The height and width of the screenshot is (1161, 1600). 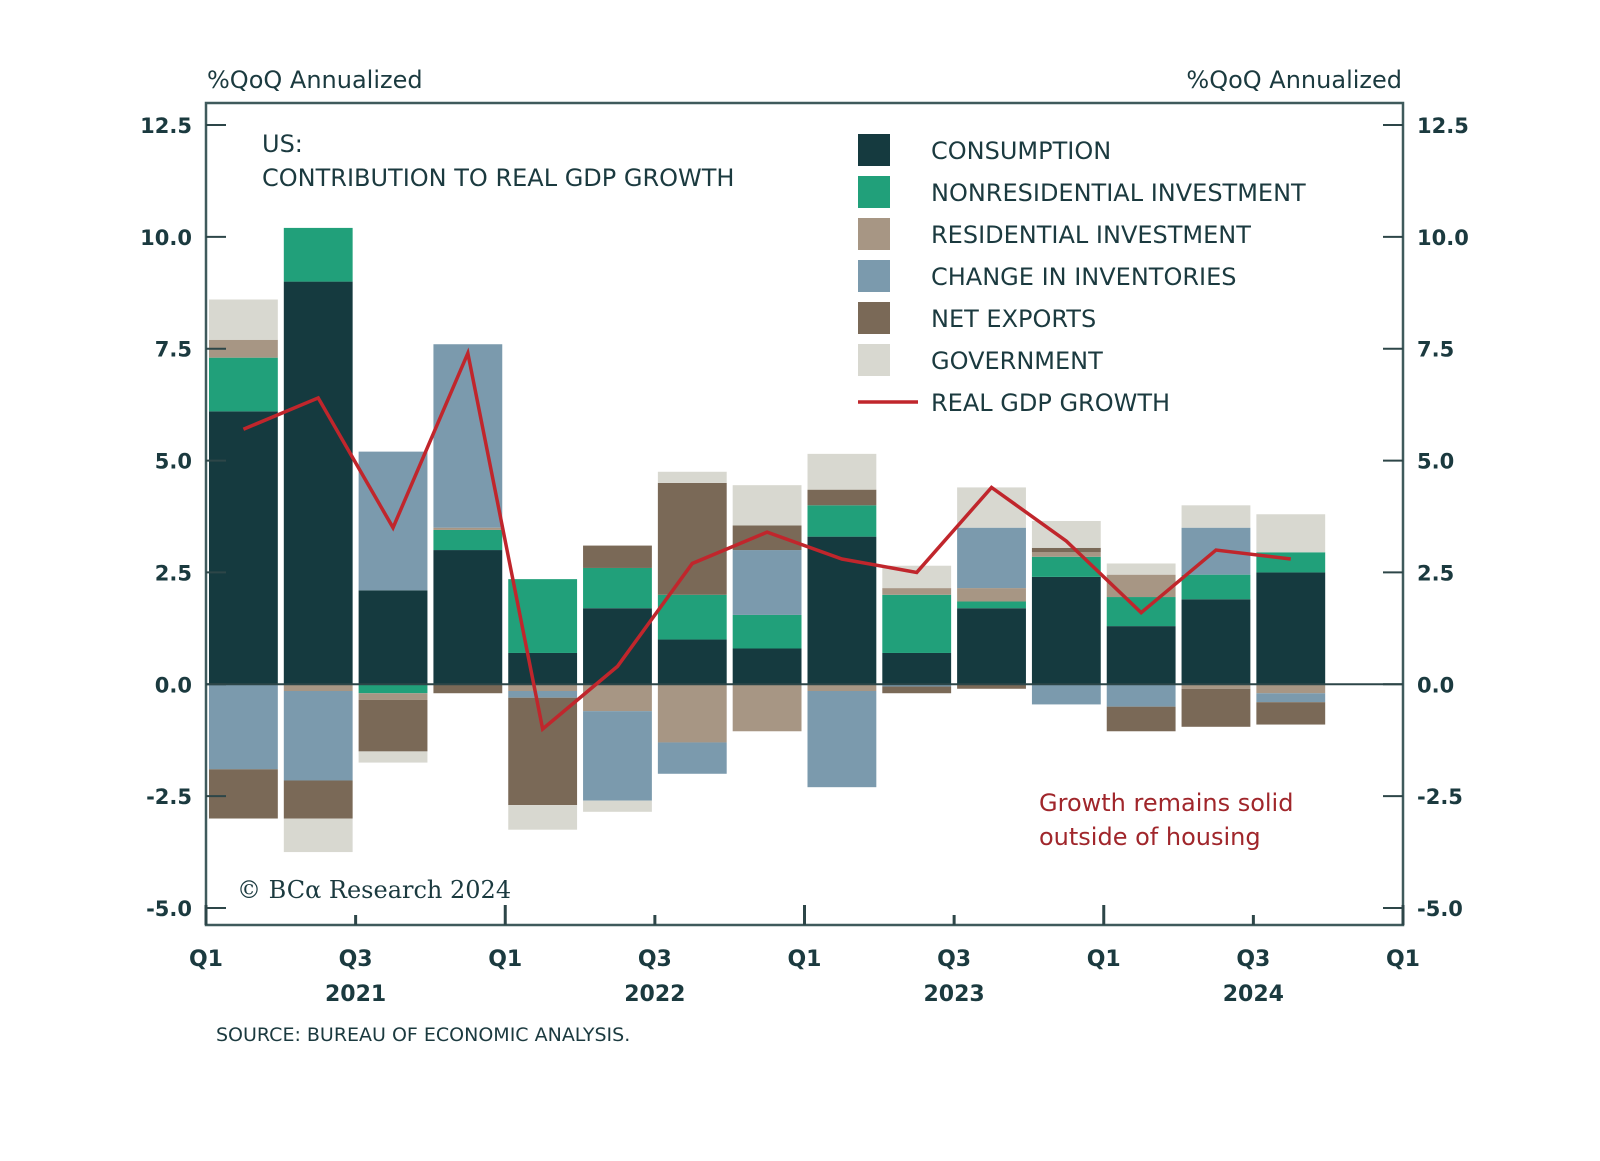 What do you see at coordinates (1166, 803) in the screenshot?
I see `annotation-line-1: Growth remains solid` at bounding box center [1166, 803].